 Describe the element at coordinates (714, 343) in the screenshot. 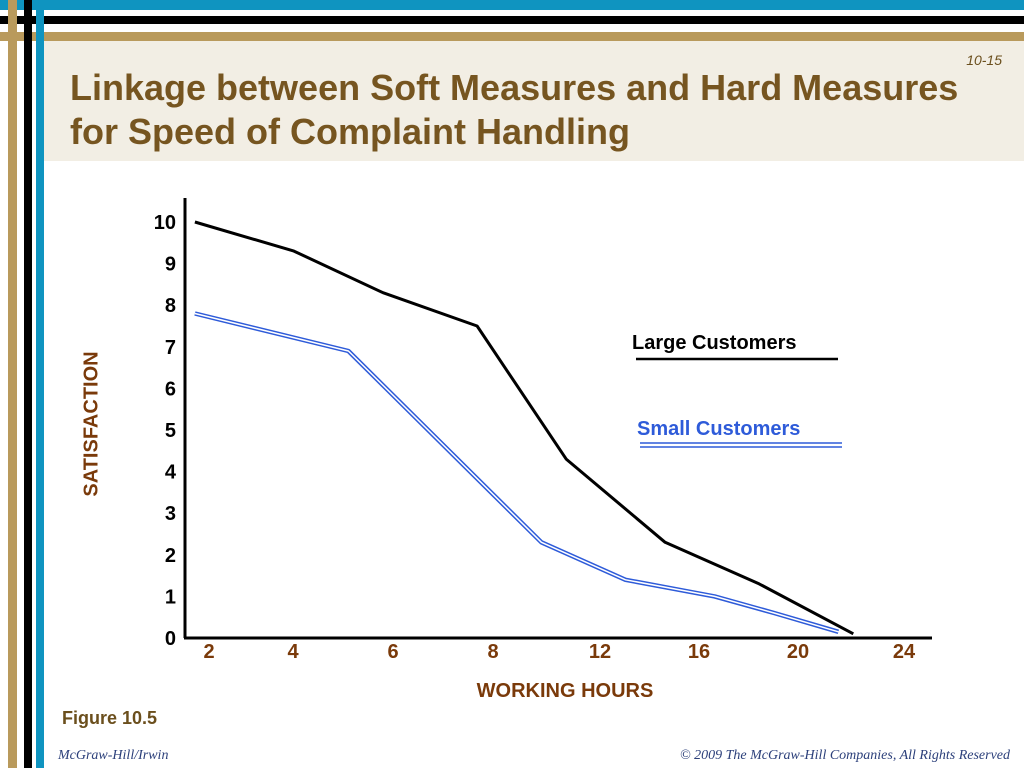

I see `legend-large-customers: Large Customers` at that location.